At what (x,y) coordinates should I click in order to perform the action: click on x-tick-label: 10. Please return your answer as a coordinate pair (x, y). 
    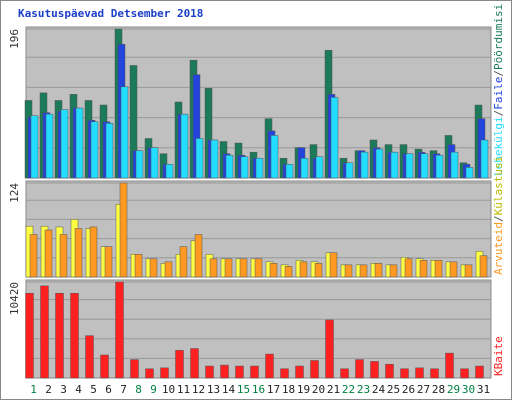
    Looking at the image, I should click on (168, 389).